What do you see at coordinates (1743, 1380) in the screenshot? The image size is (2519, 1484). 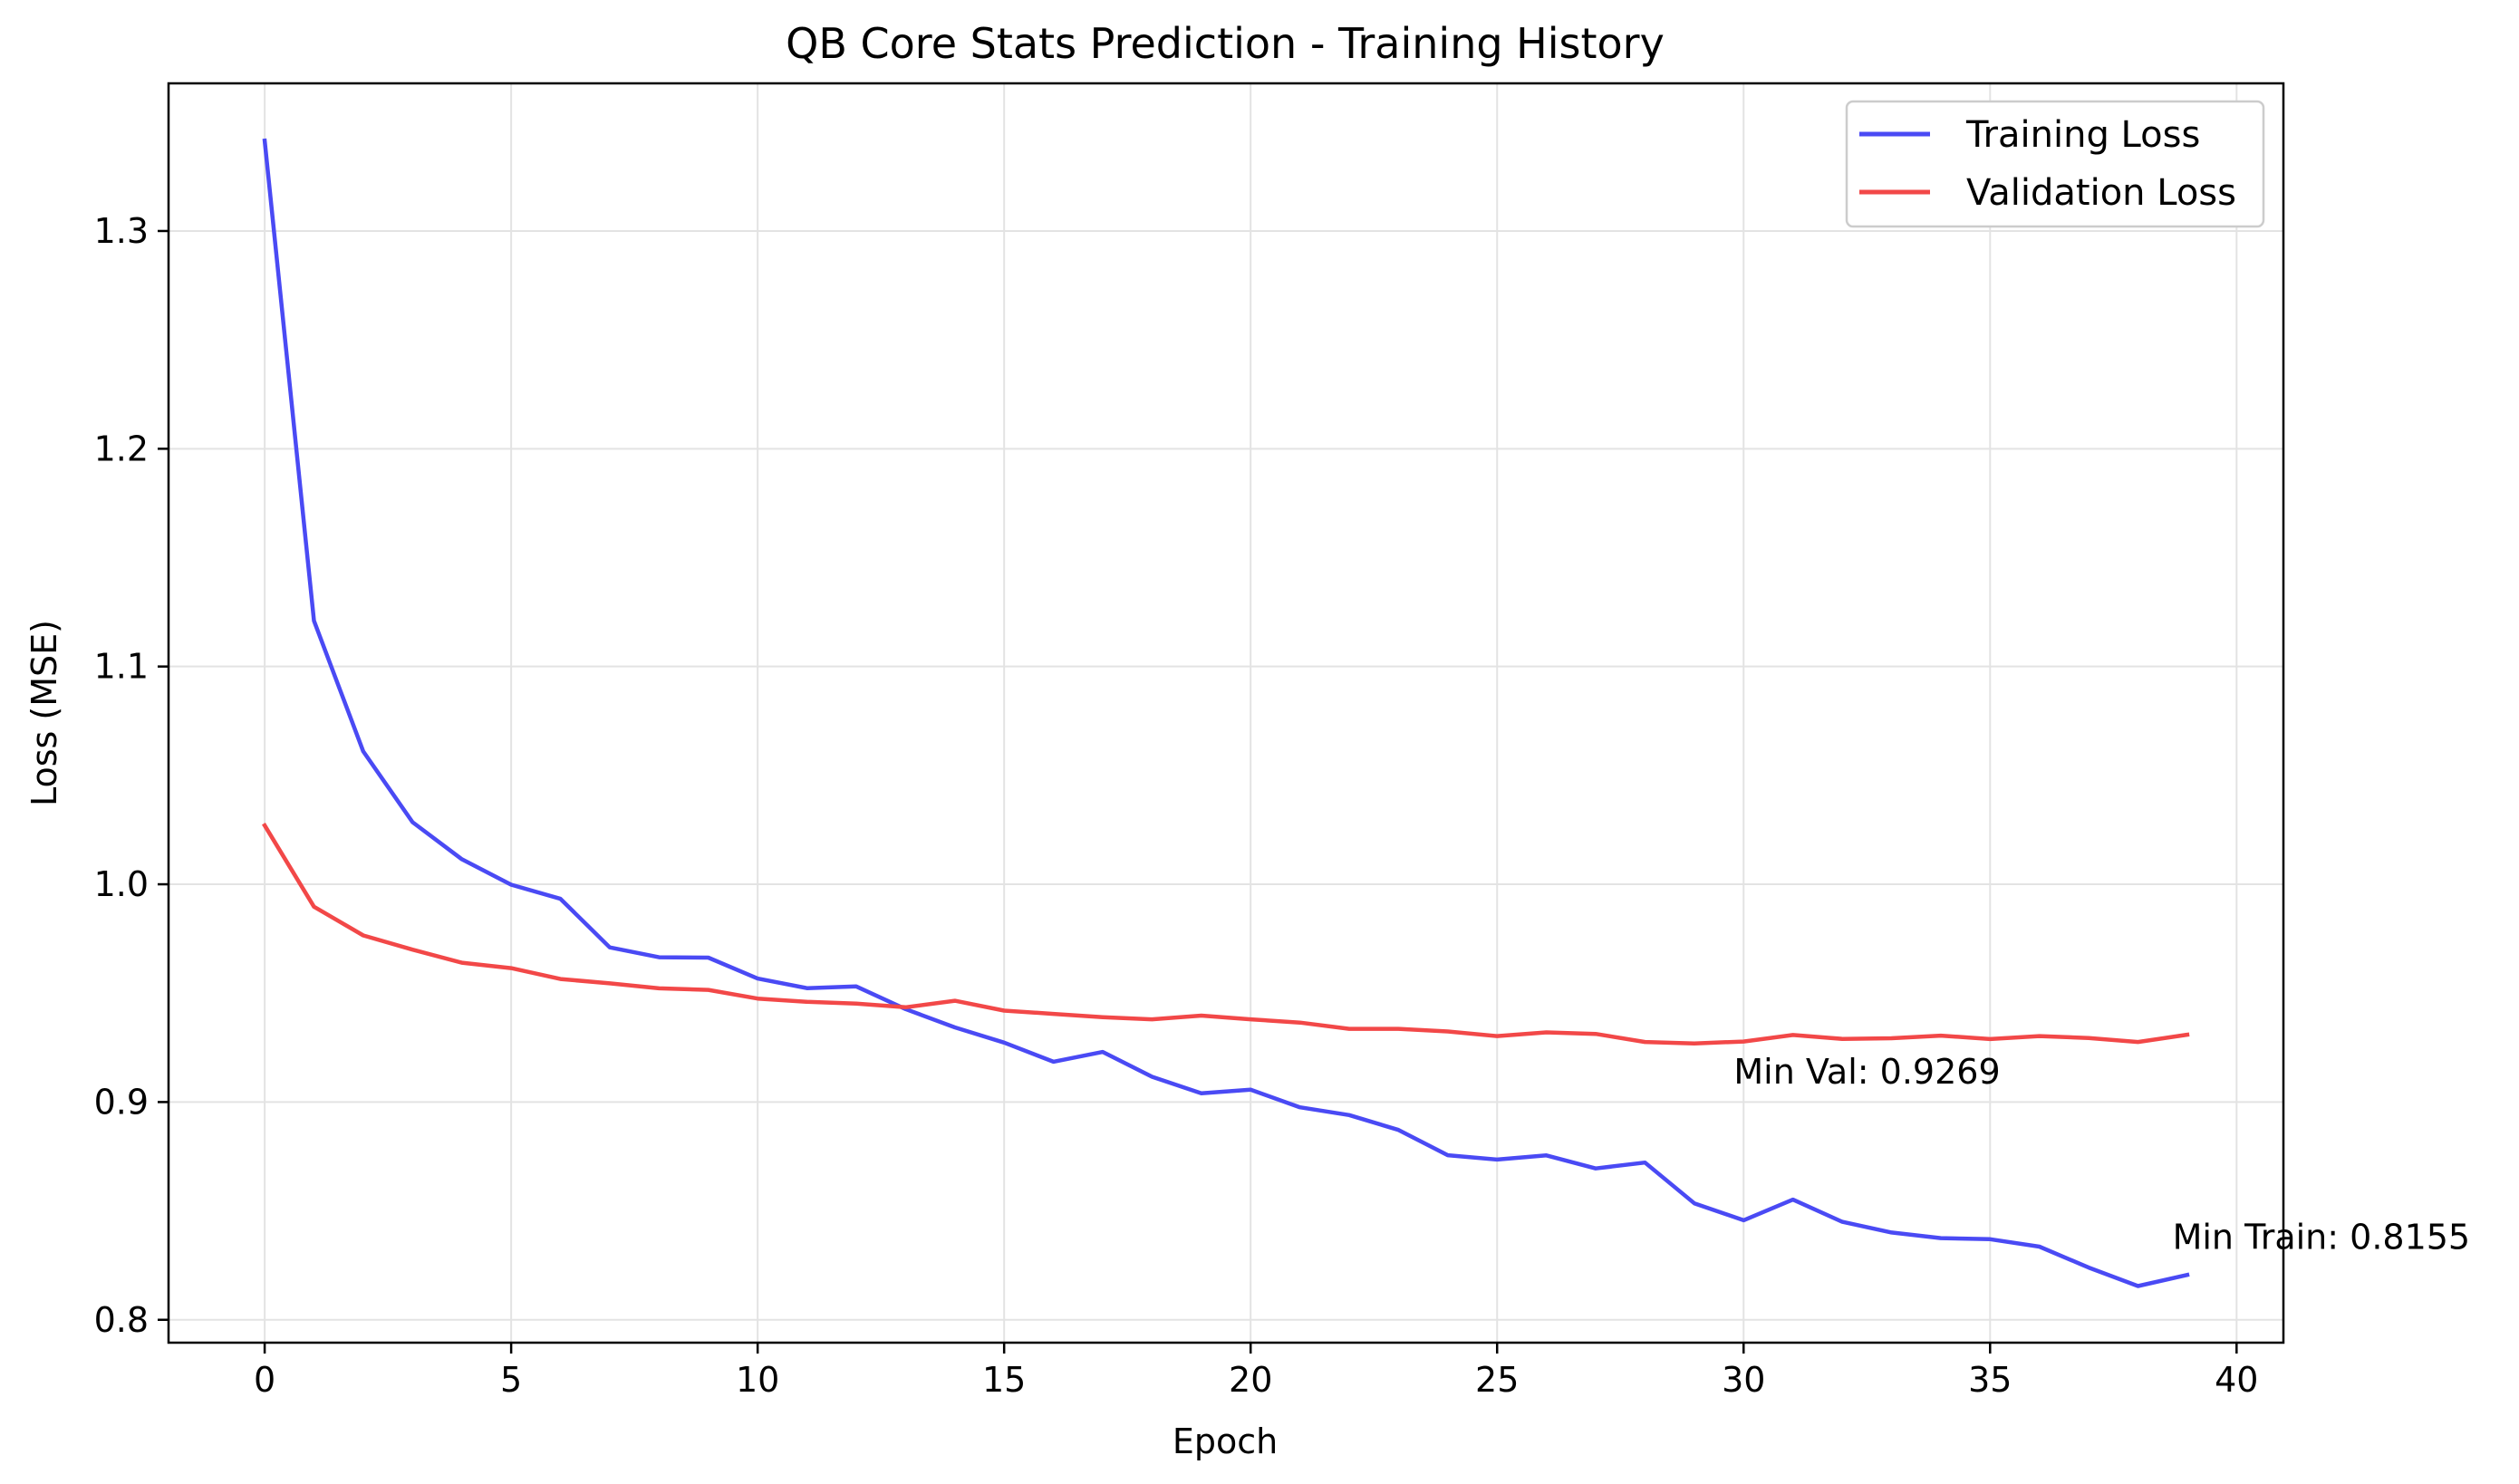 I see `x-tick-label: 30` at bounding box center [1743, 1380].